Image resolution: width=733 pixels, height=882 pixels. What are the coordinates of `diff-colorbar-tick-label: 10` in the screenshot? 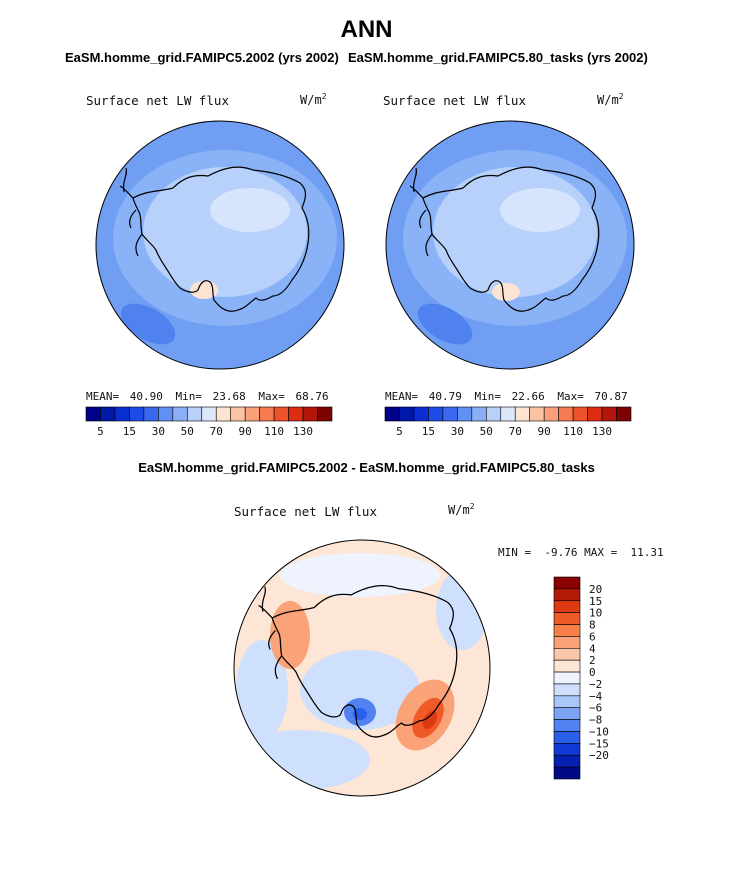 It's located at (595, 613).